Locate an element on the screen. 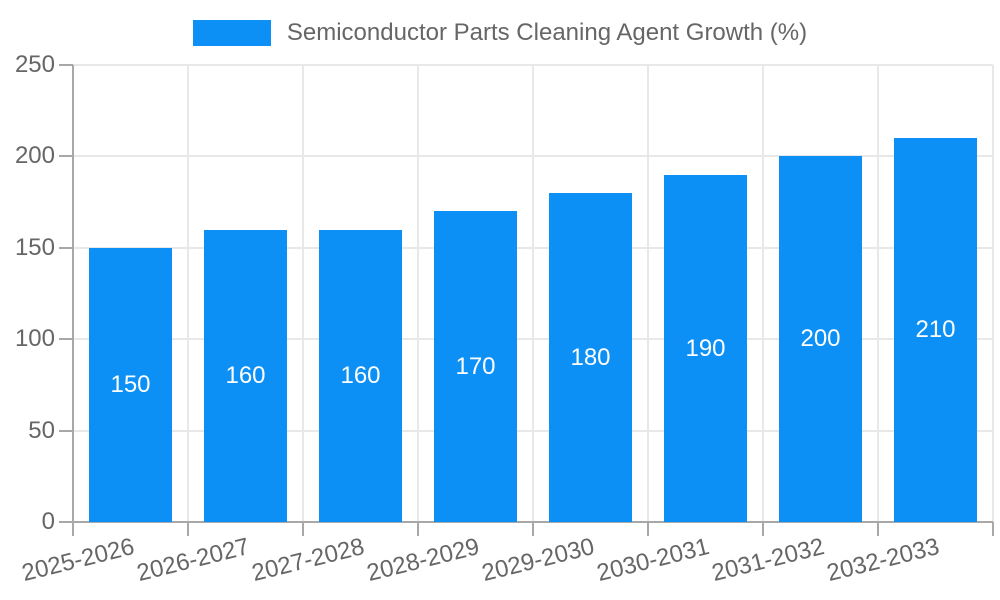 The image size is (1000, 600). legend-swatch-icon is located at coordinates (231, 33).